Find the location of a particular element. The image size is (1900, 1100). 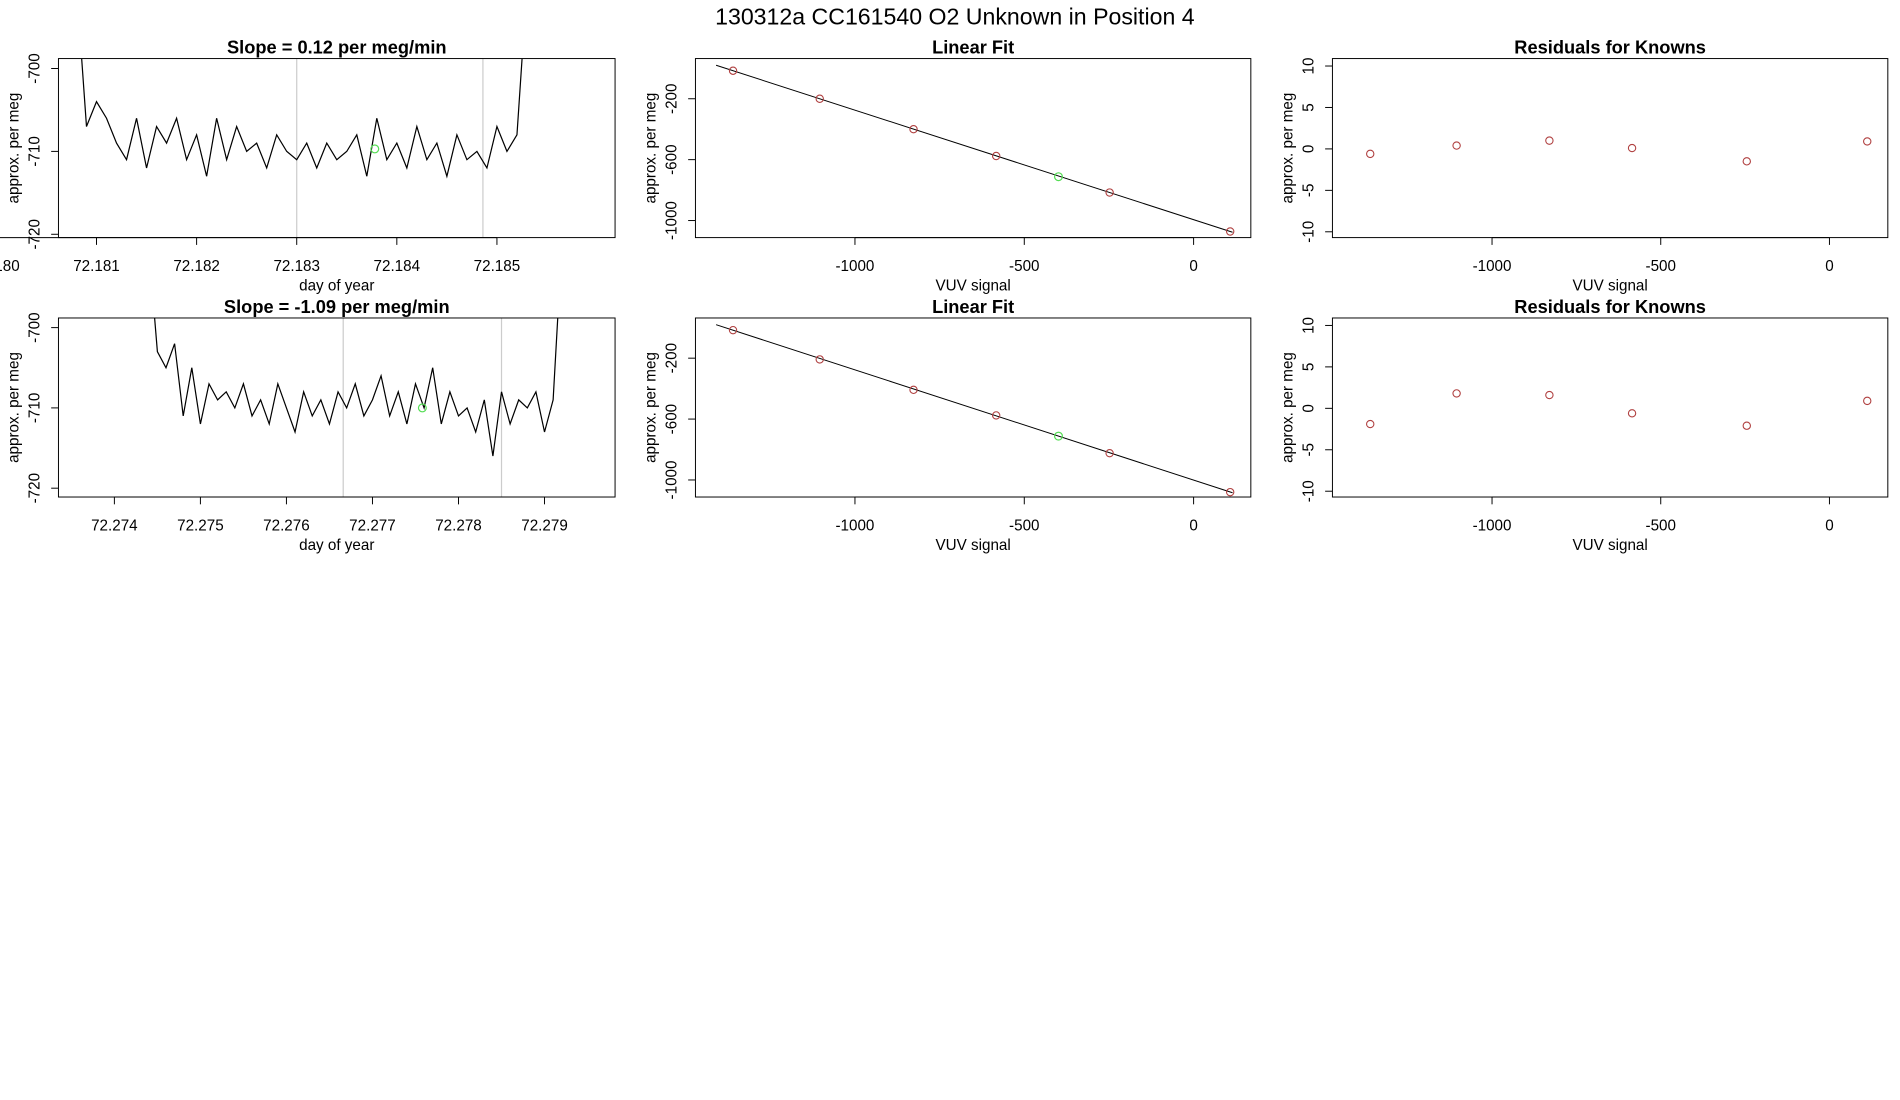

panel-title: Residuals for Knowns is located at coordinates (1610, 47).